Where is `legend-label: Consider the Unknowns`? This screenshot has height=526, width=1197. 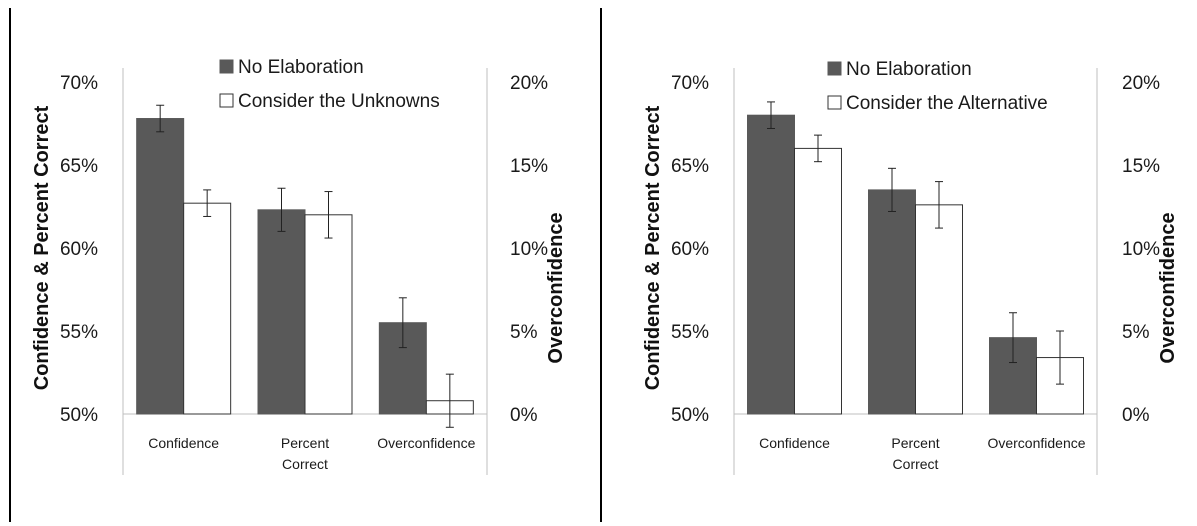 legend-label: Consider the Unknowns is located at coordinates (339, 101).